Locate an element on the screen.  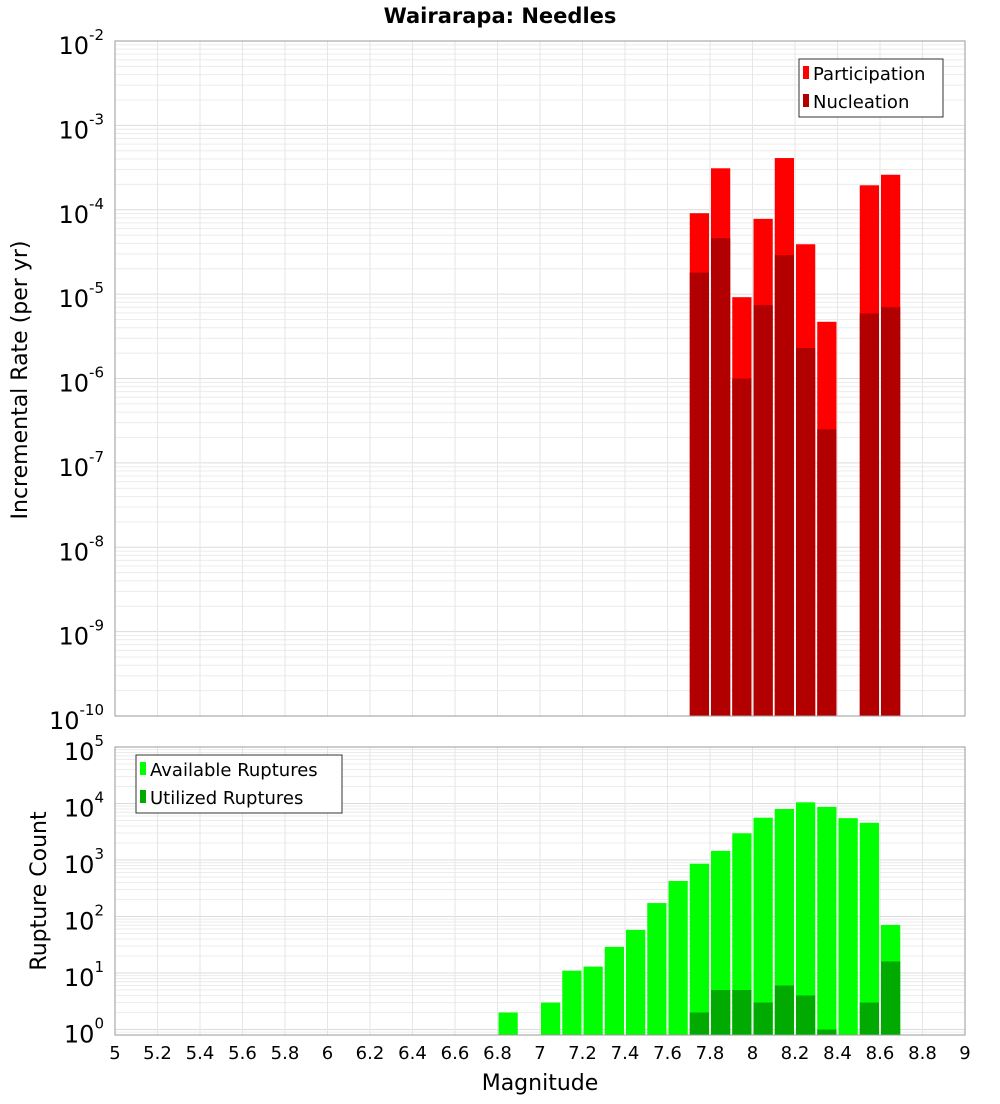
x-tick-label: 7 is located at coordinates (539, 1053).